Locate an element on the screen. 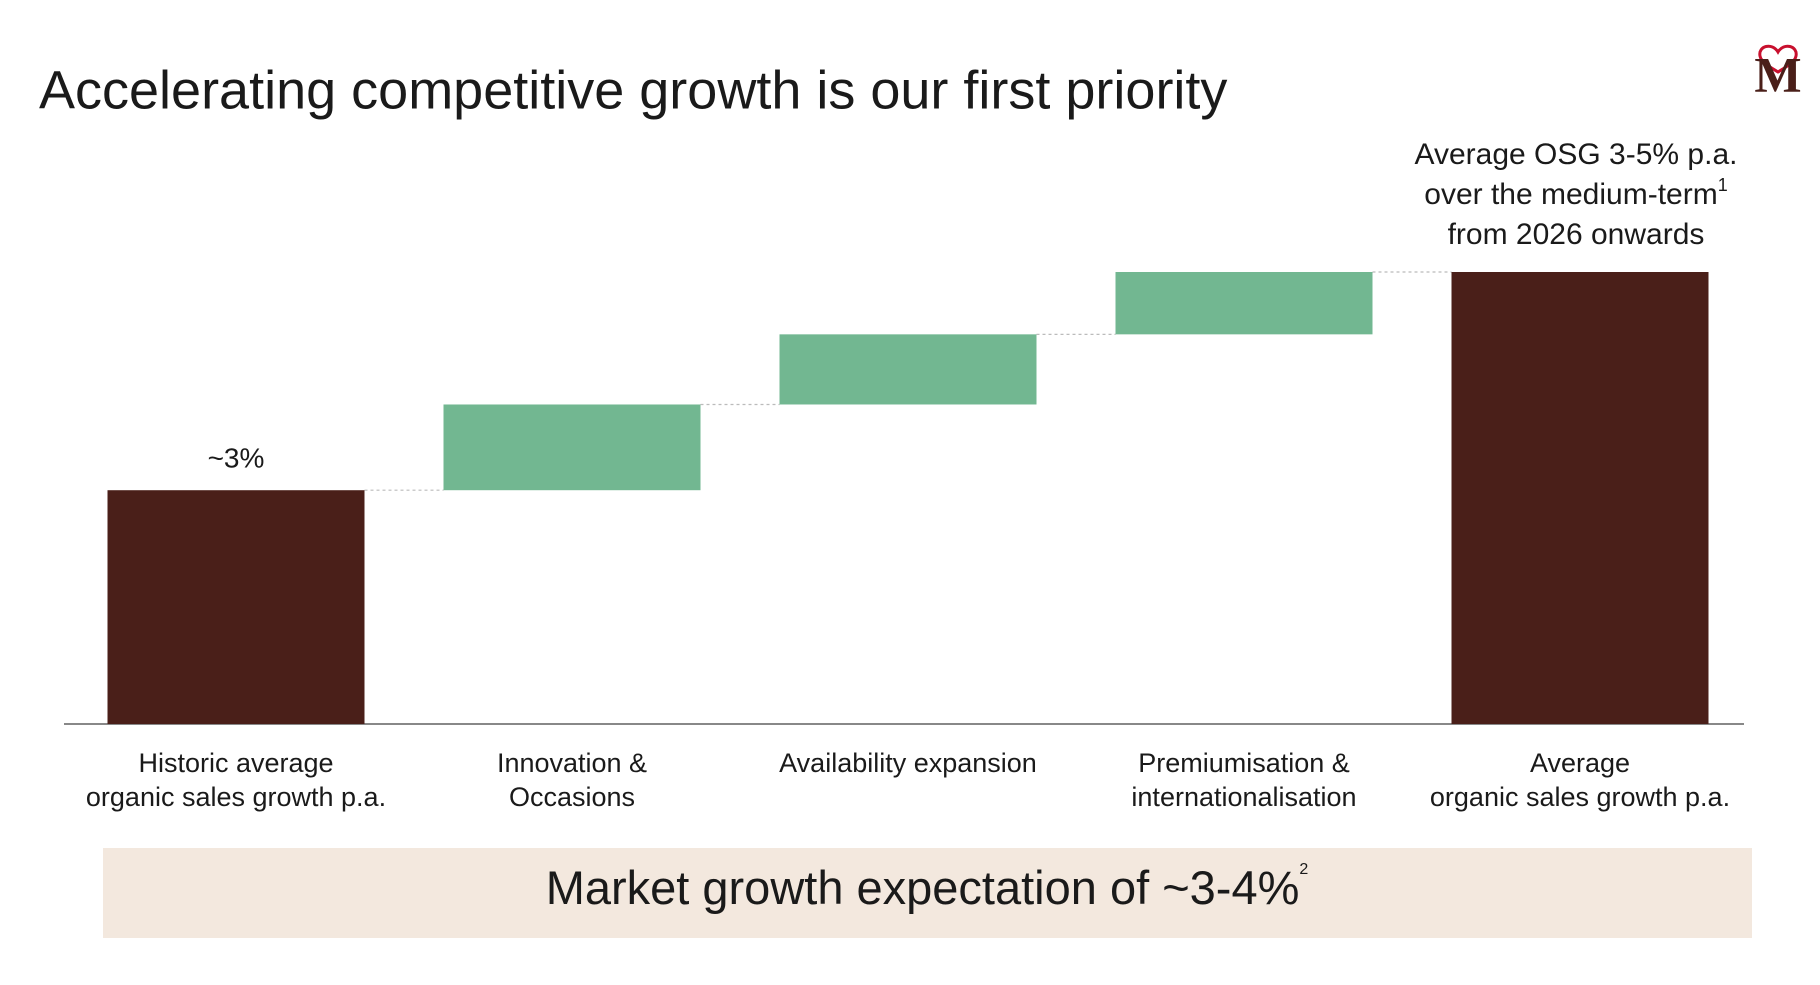  x-tick-label: Availability expansion is located at coordinates (908, 763).